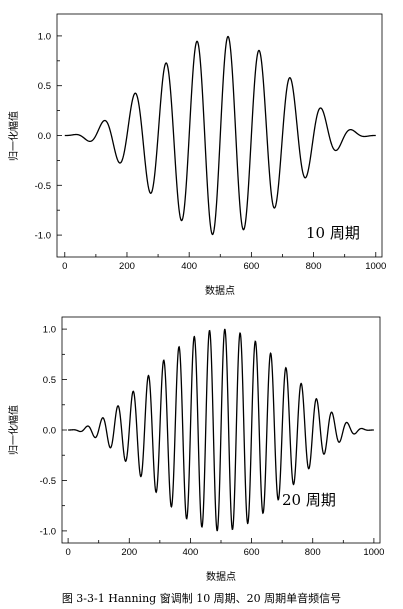 The image size is (403, 609). What do you see at coordinates (201, 598) in the screenshot?
I see `figure-caption: 图 3-3-1 Hanning 窗调制 10 周期、20 周期单音频信号` at bounding box center [201, 598].